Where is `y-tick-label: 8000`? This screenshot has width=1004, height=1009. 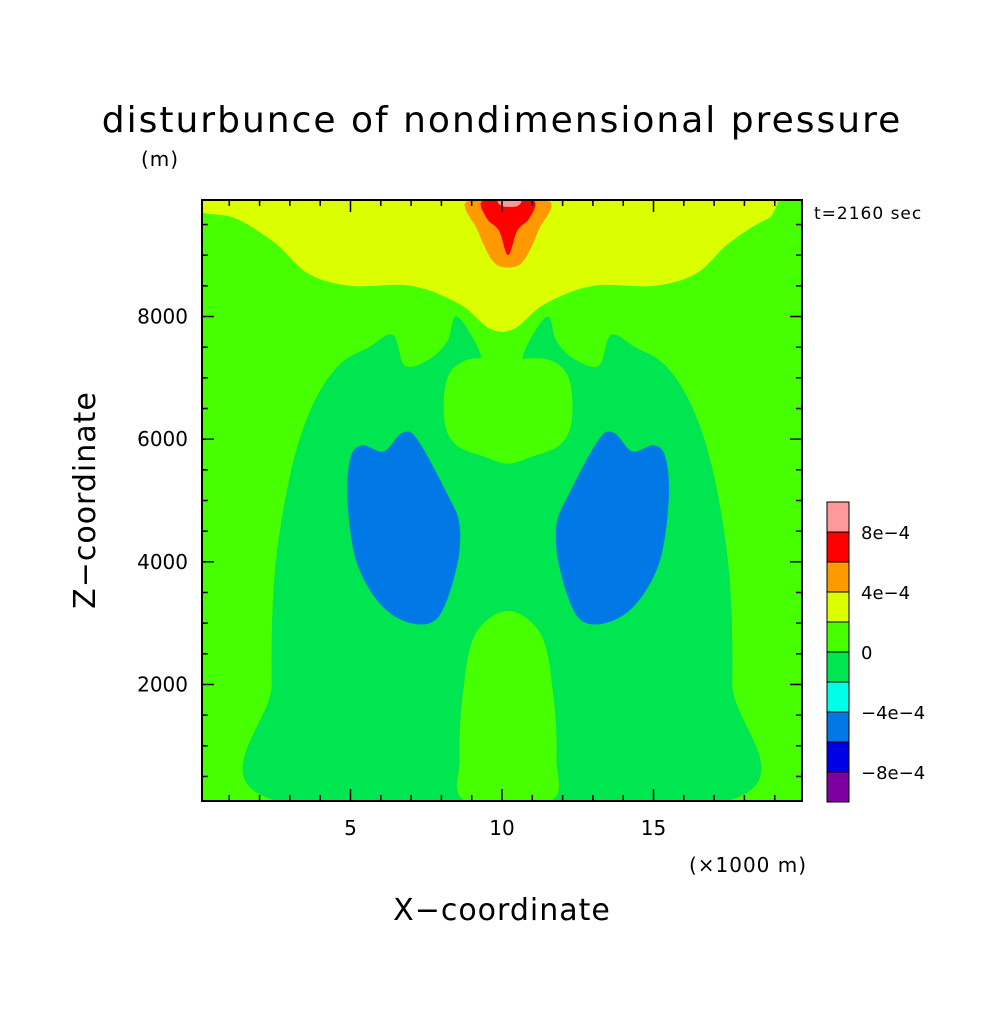 y-tick-label: 8000 is located at coordinates (162, 317).